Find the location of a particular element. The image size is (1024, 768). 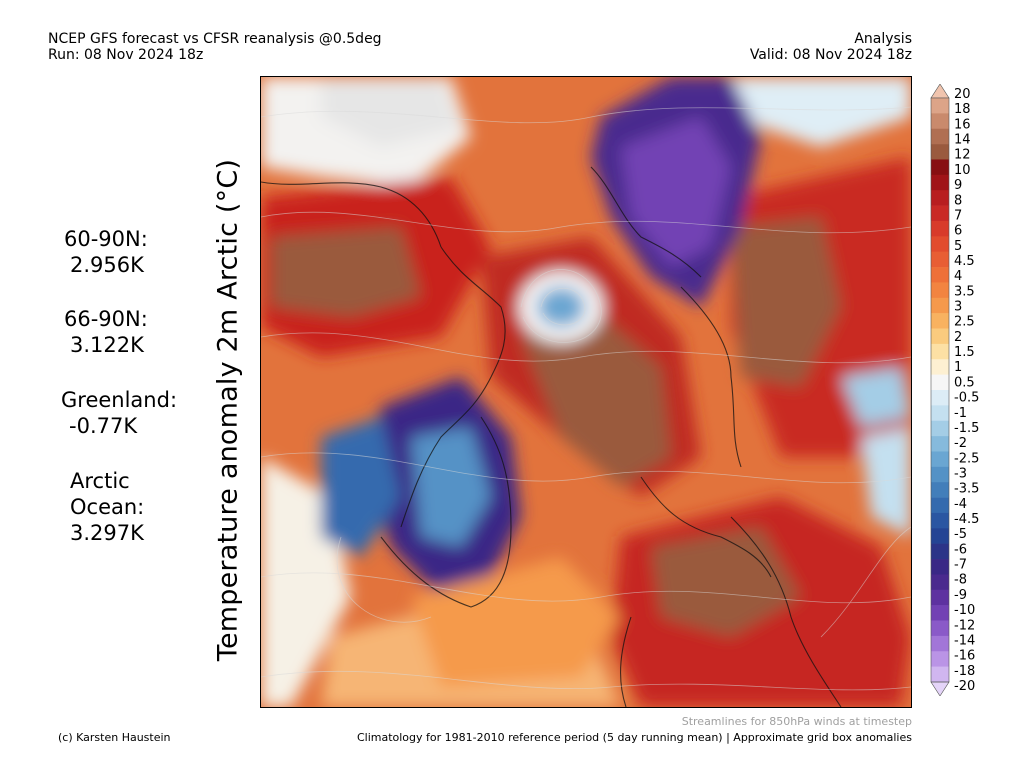

stat-value: 2.956K is located at coordinates (107, 265).